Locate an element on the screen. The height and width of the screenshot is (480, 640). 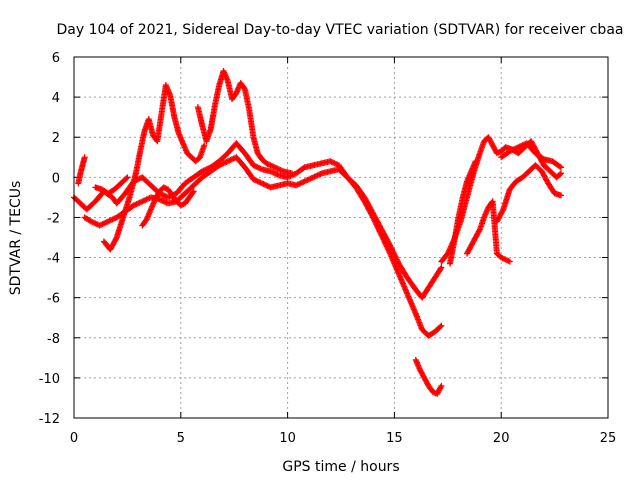
x-tick-label: 25 is located at coordinates (608, 438).